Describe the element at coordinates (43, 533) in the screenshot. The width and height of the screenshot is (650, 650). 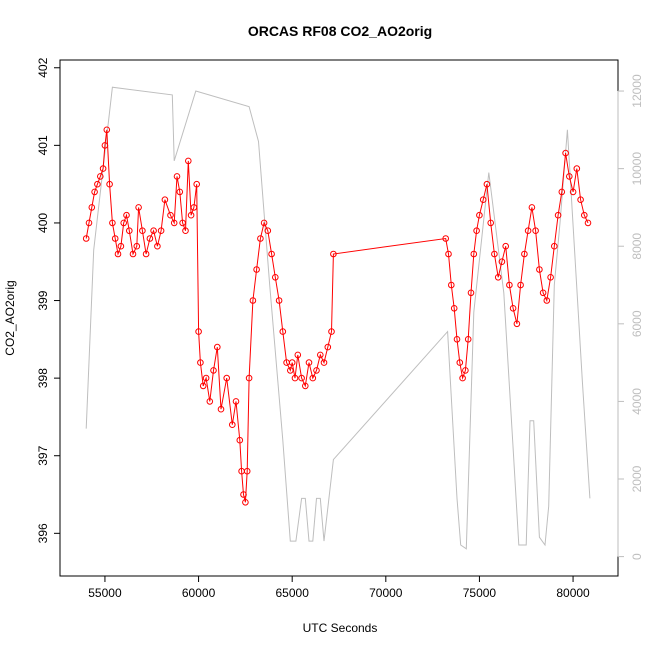
I see `y-tick-label: 396` at that location.